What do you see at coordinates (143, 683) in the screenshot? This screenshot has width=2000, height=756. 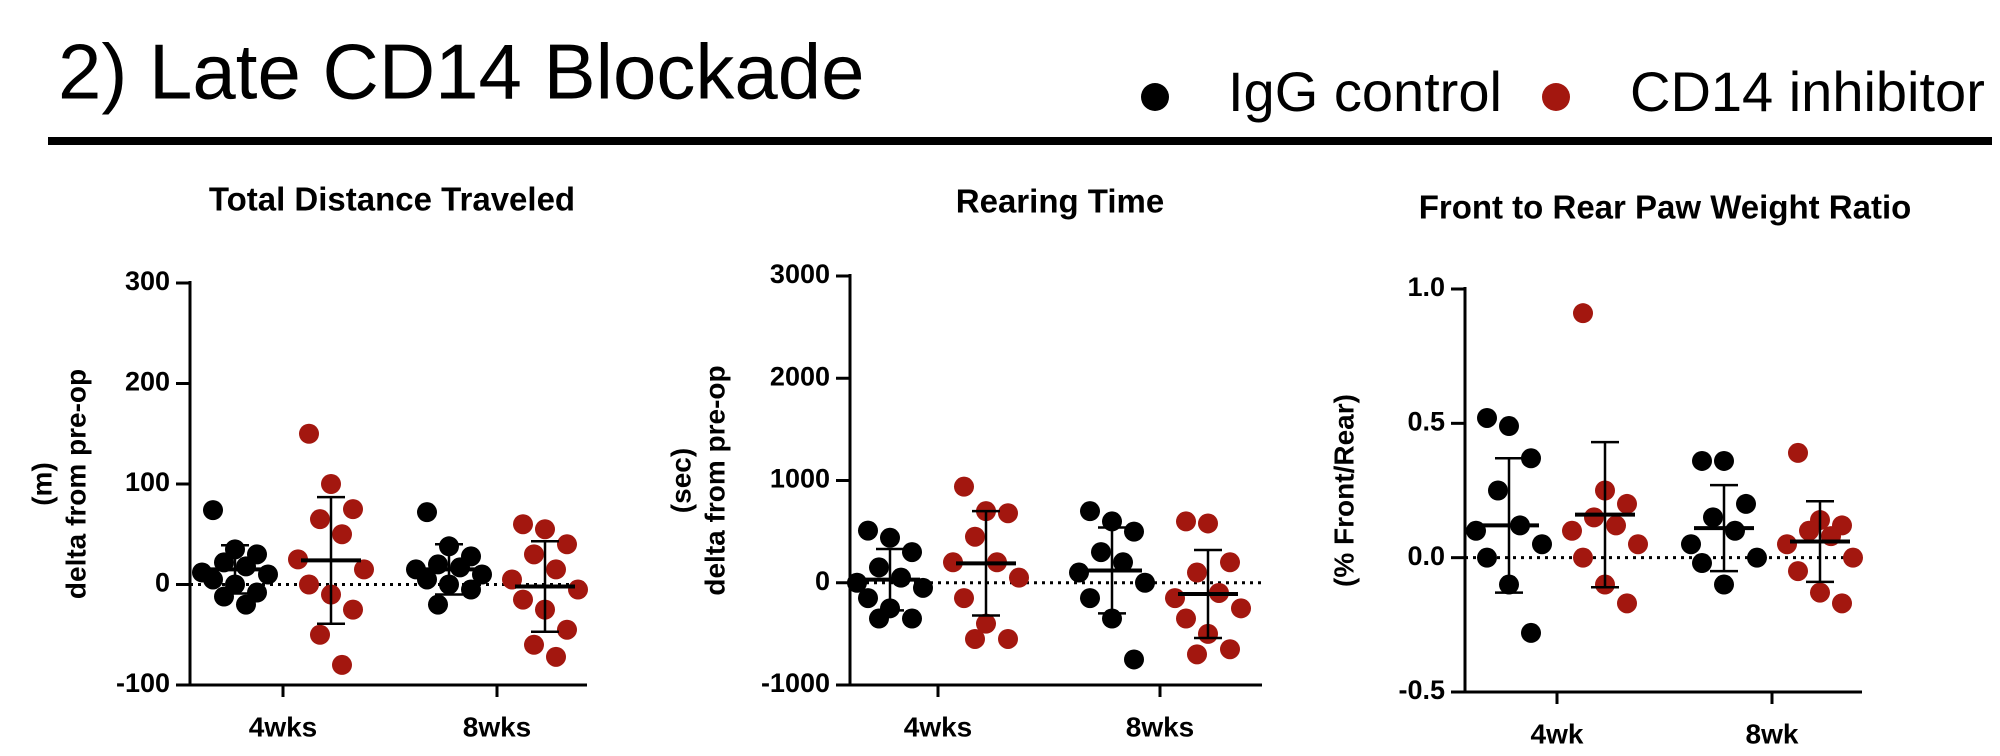 I see `y-tick-label: -100` at bounding box center [143, 683].